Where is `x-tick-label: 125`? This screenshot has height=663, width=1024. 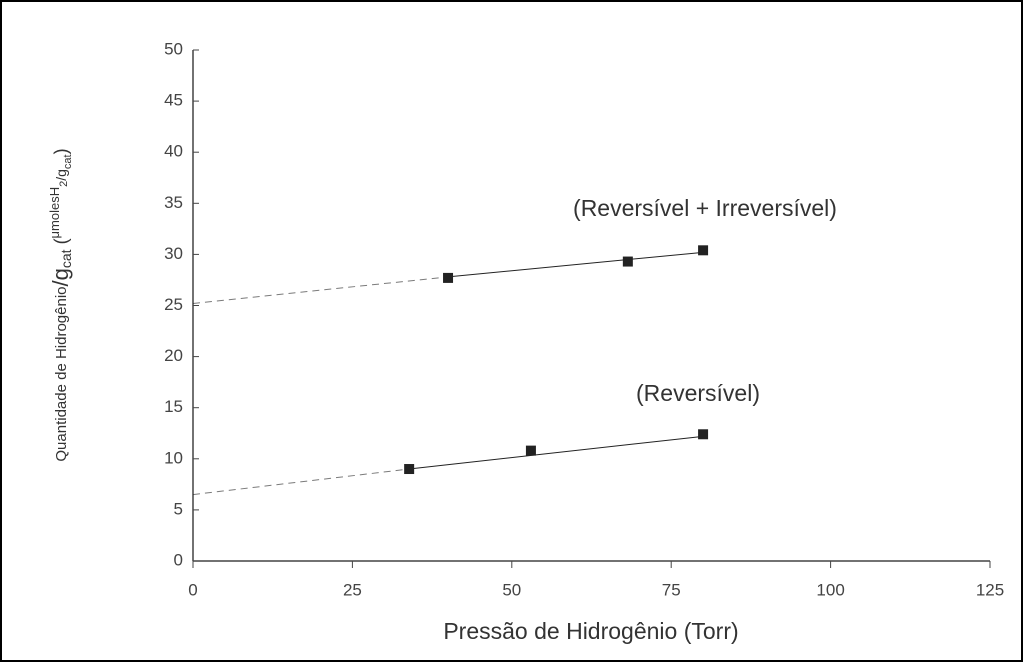 x-tick-label: 125 is located at coordinates (990, 589).